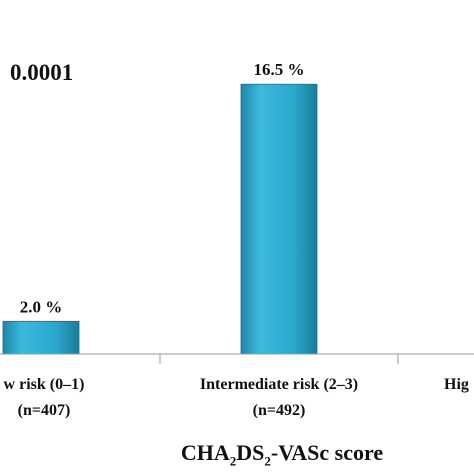  I want to click on category-label-high-risk: Hig, so click(459, 385).